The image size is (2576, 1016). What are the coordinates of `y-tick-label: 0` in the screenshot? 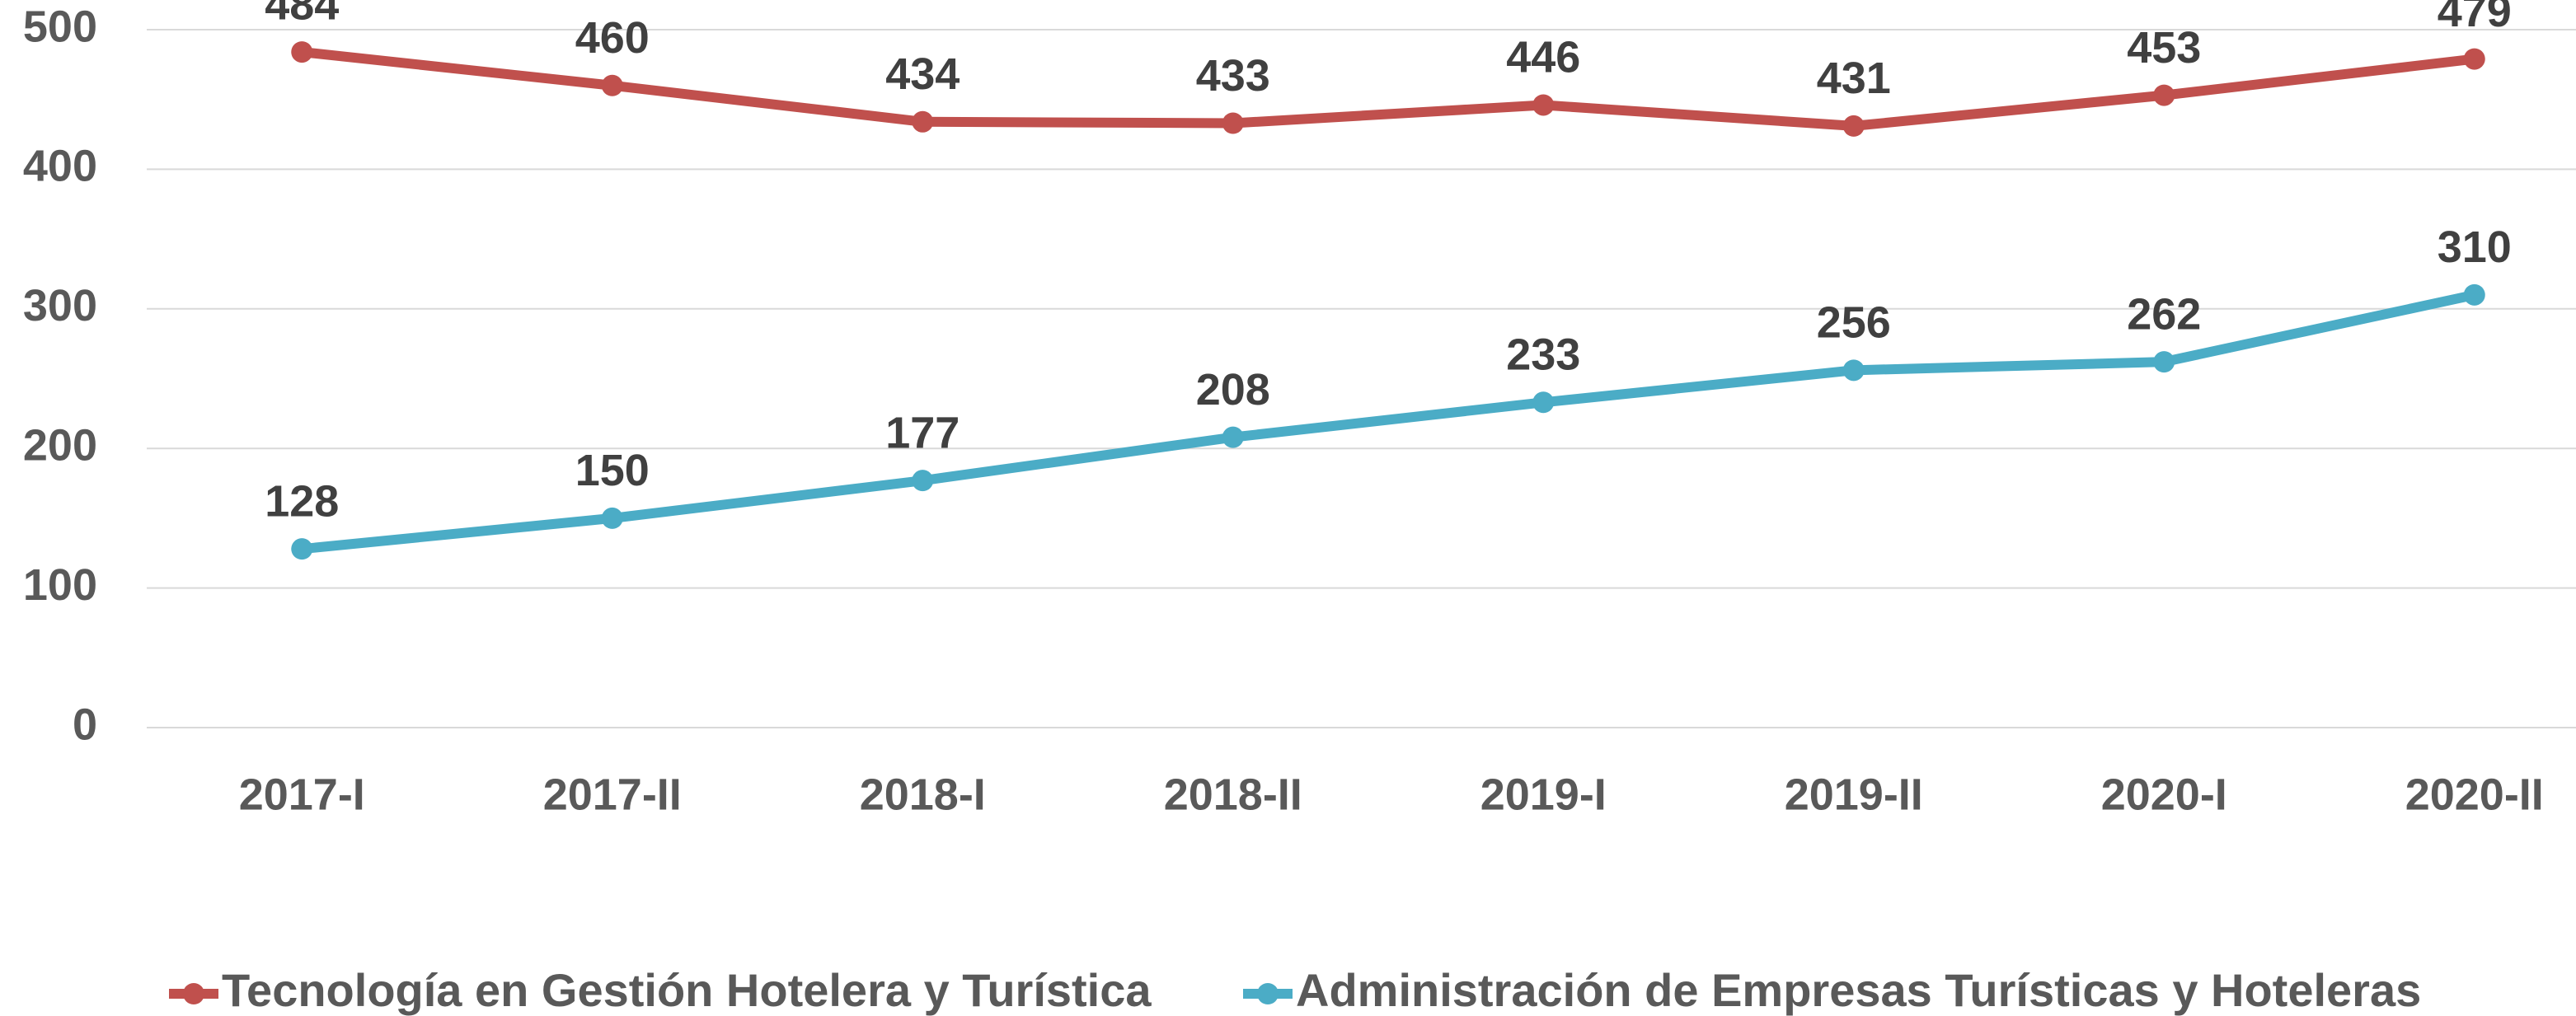 It's located at (85, 724).